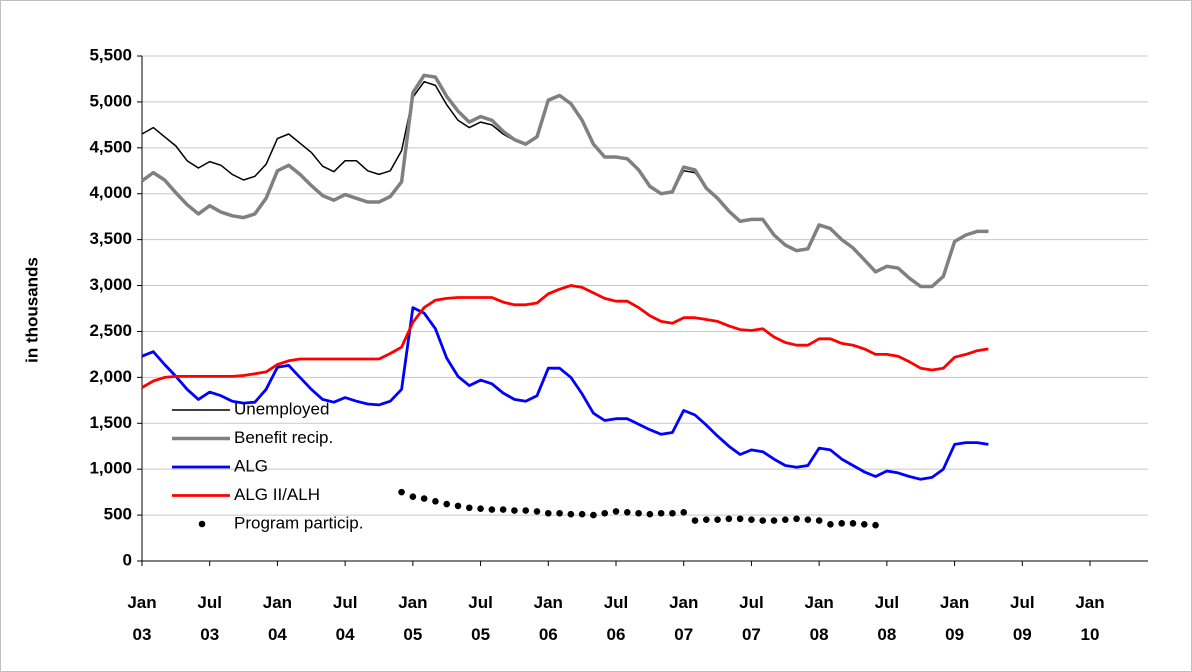 The width and height of the screenshot is (1192, 672). I want to click on y-tick-label: 500, so click(118, 514).